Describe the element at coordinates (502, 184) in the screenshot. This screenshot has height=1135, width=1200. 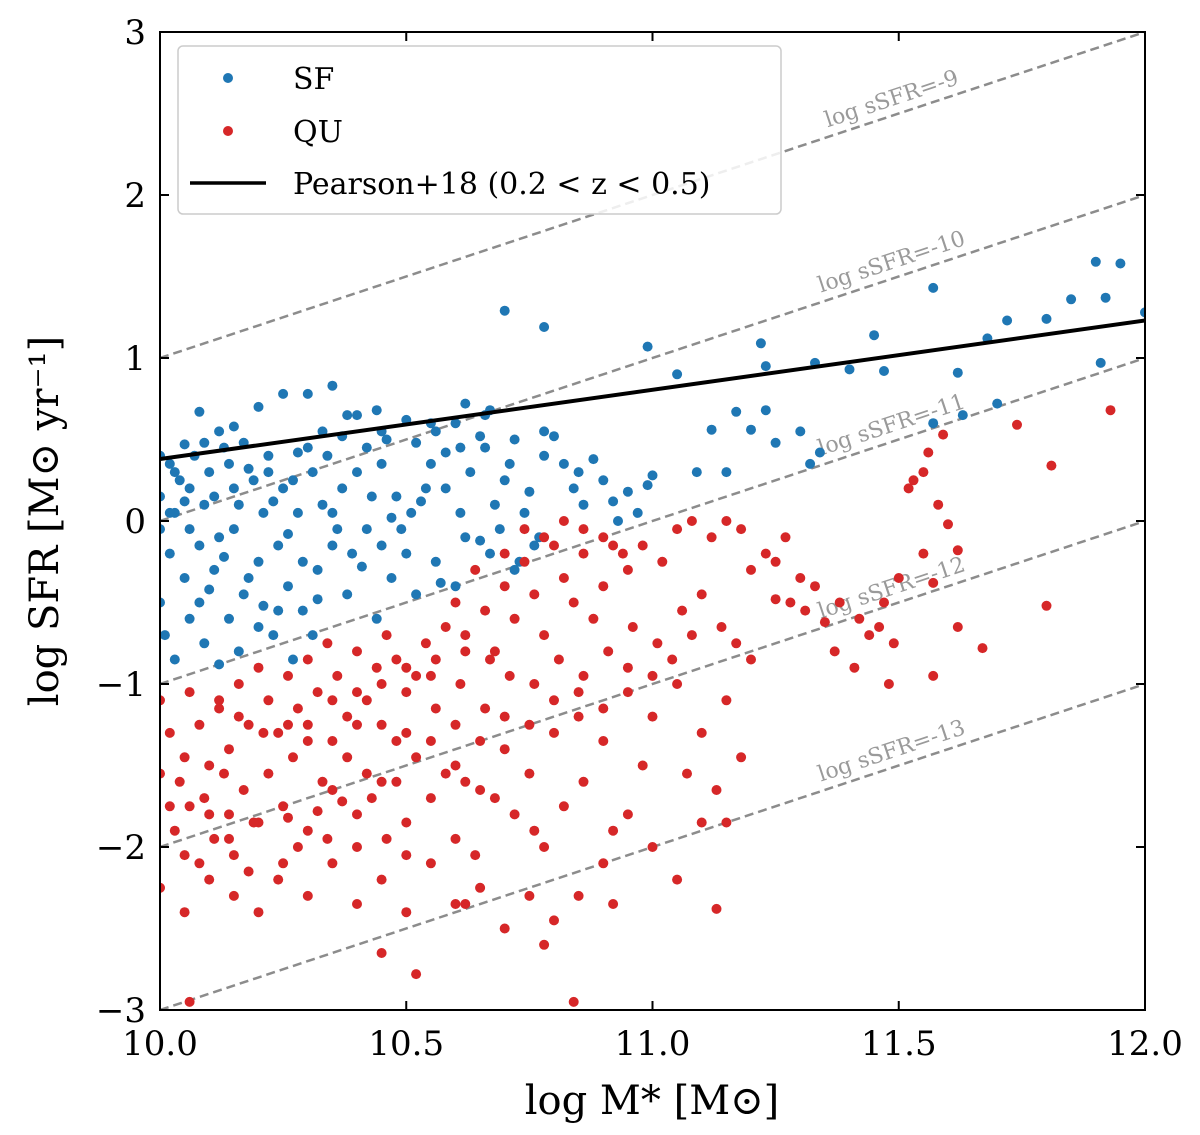
I see `legend-fit-label: Pearson+18 (0.2 < z < 0.5)` at that location.